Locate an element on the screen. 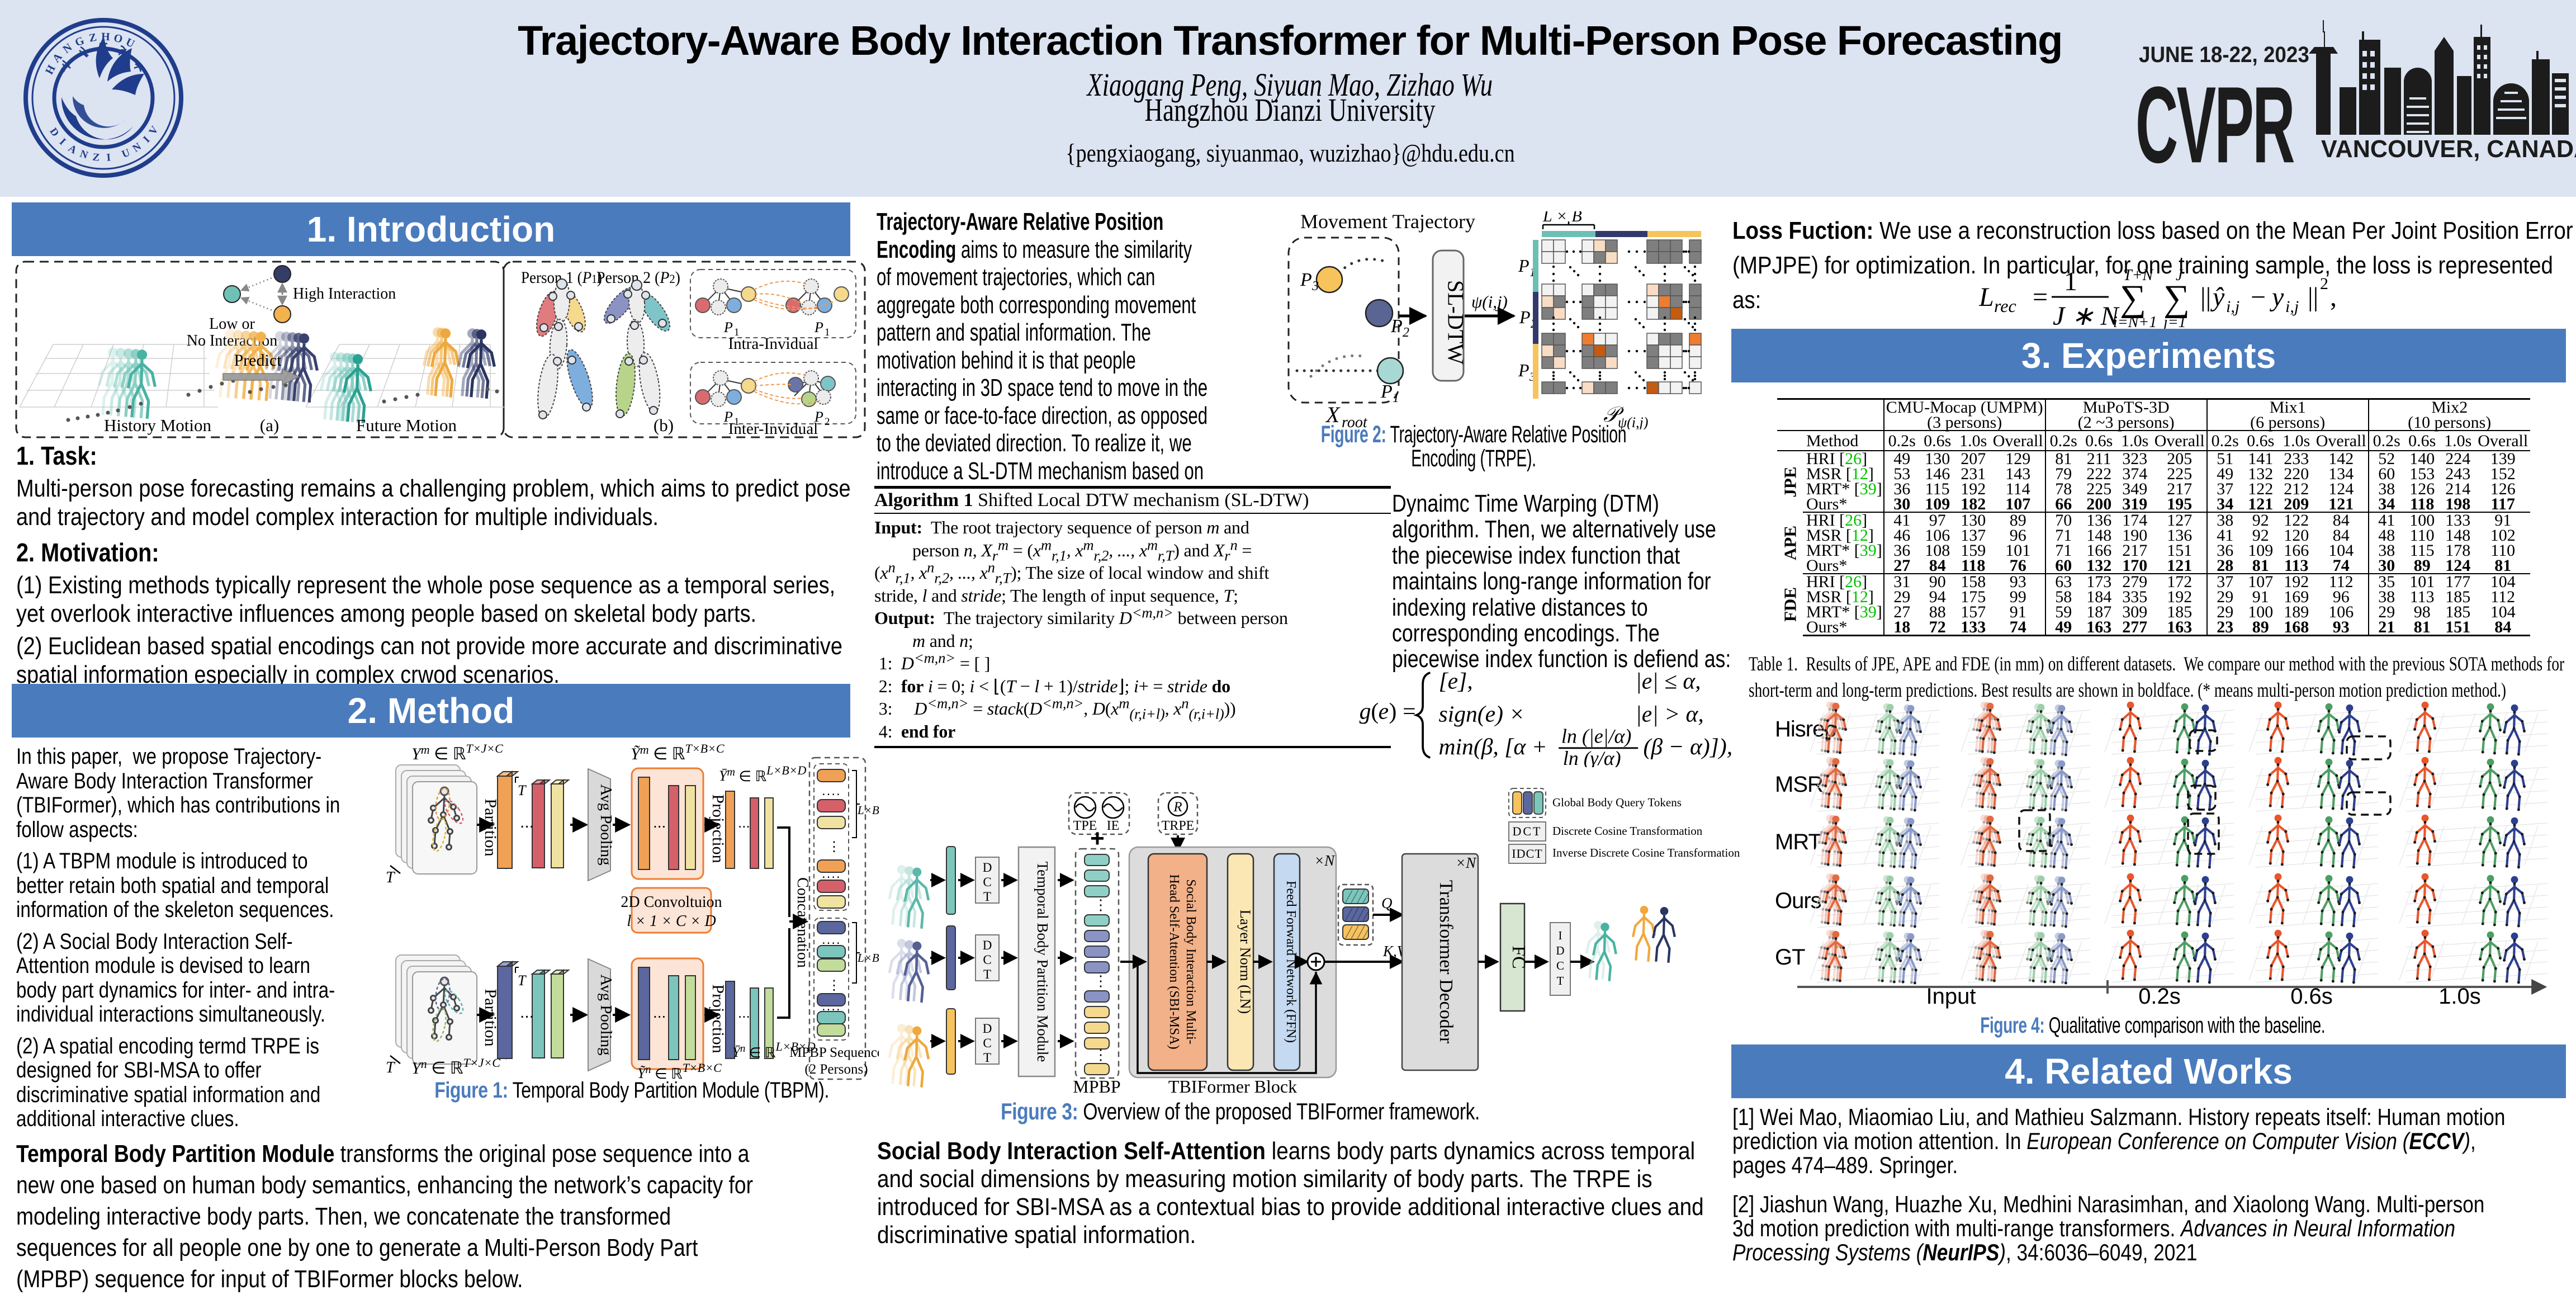 The width and height of the screenshot is (2576, 1295). svg-text: J ∗ N is located at coordinates (2086, 315).